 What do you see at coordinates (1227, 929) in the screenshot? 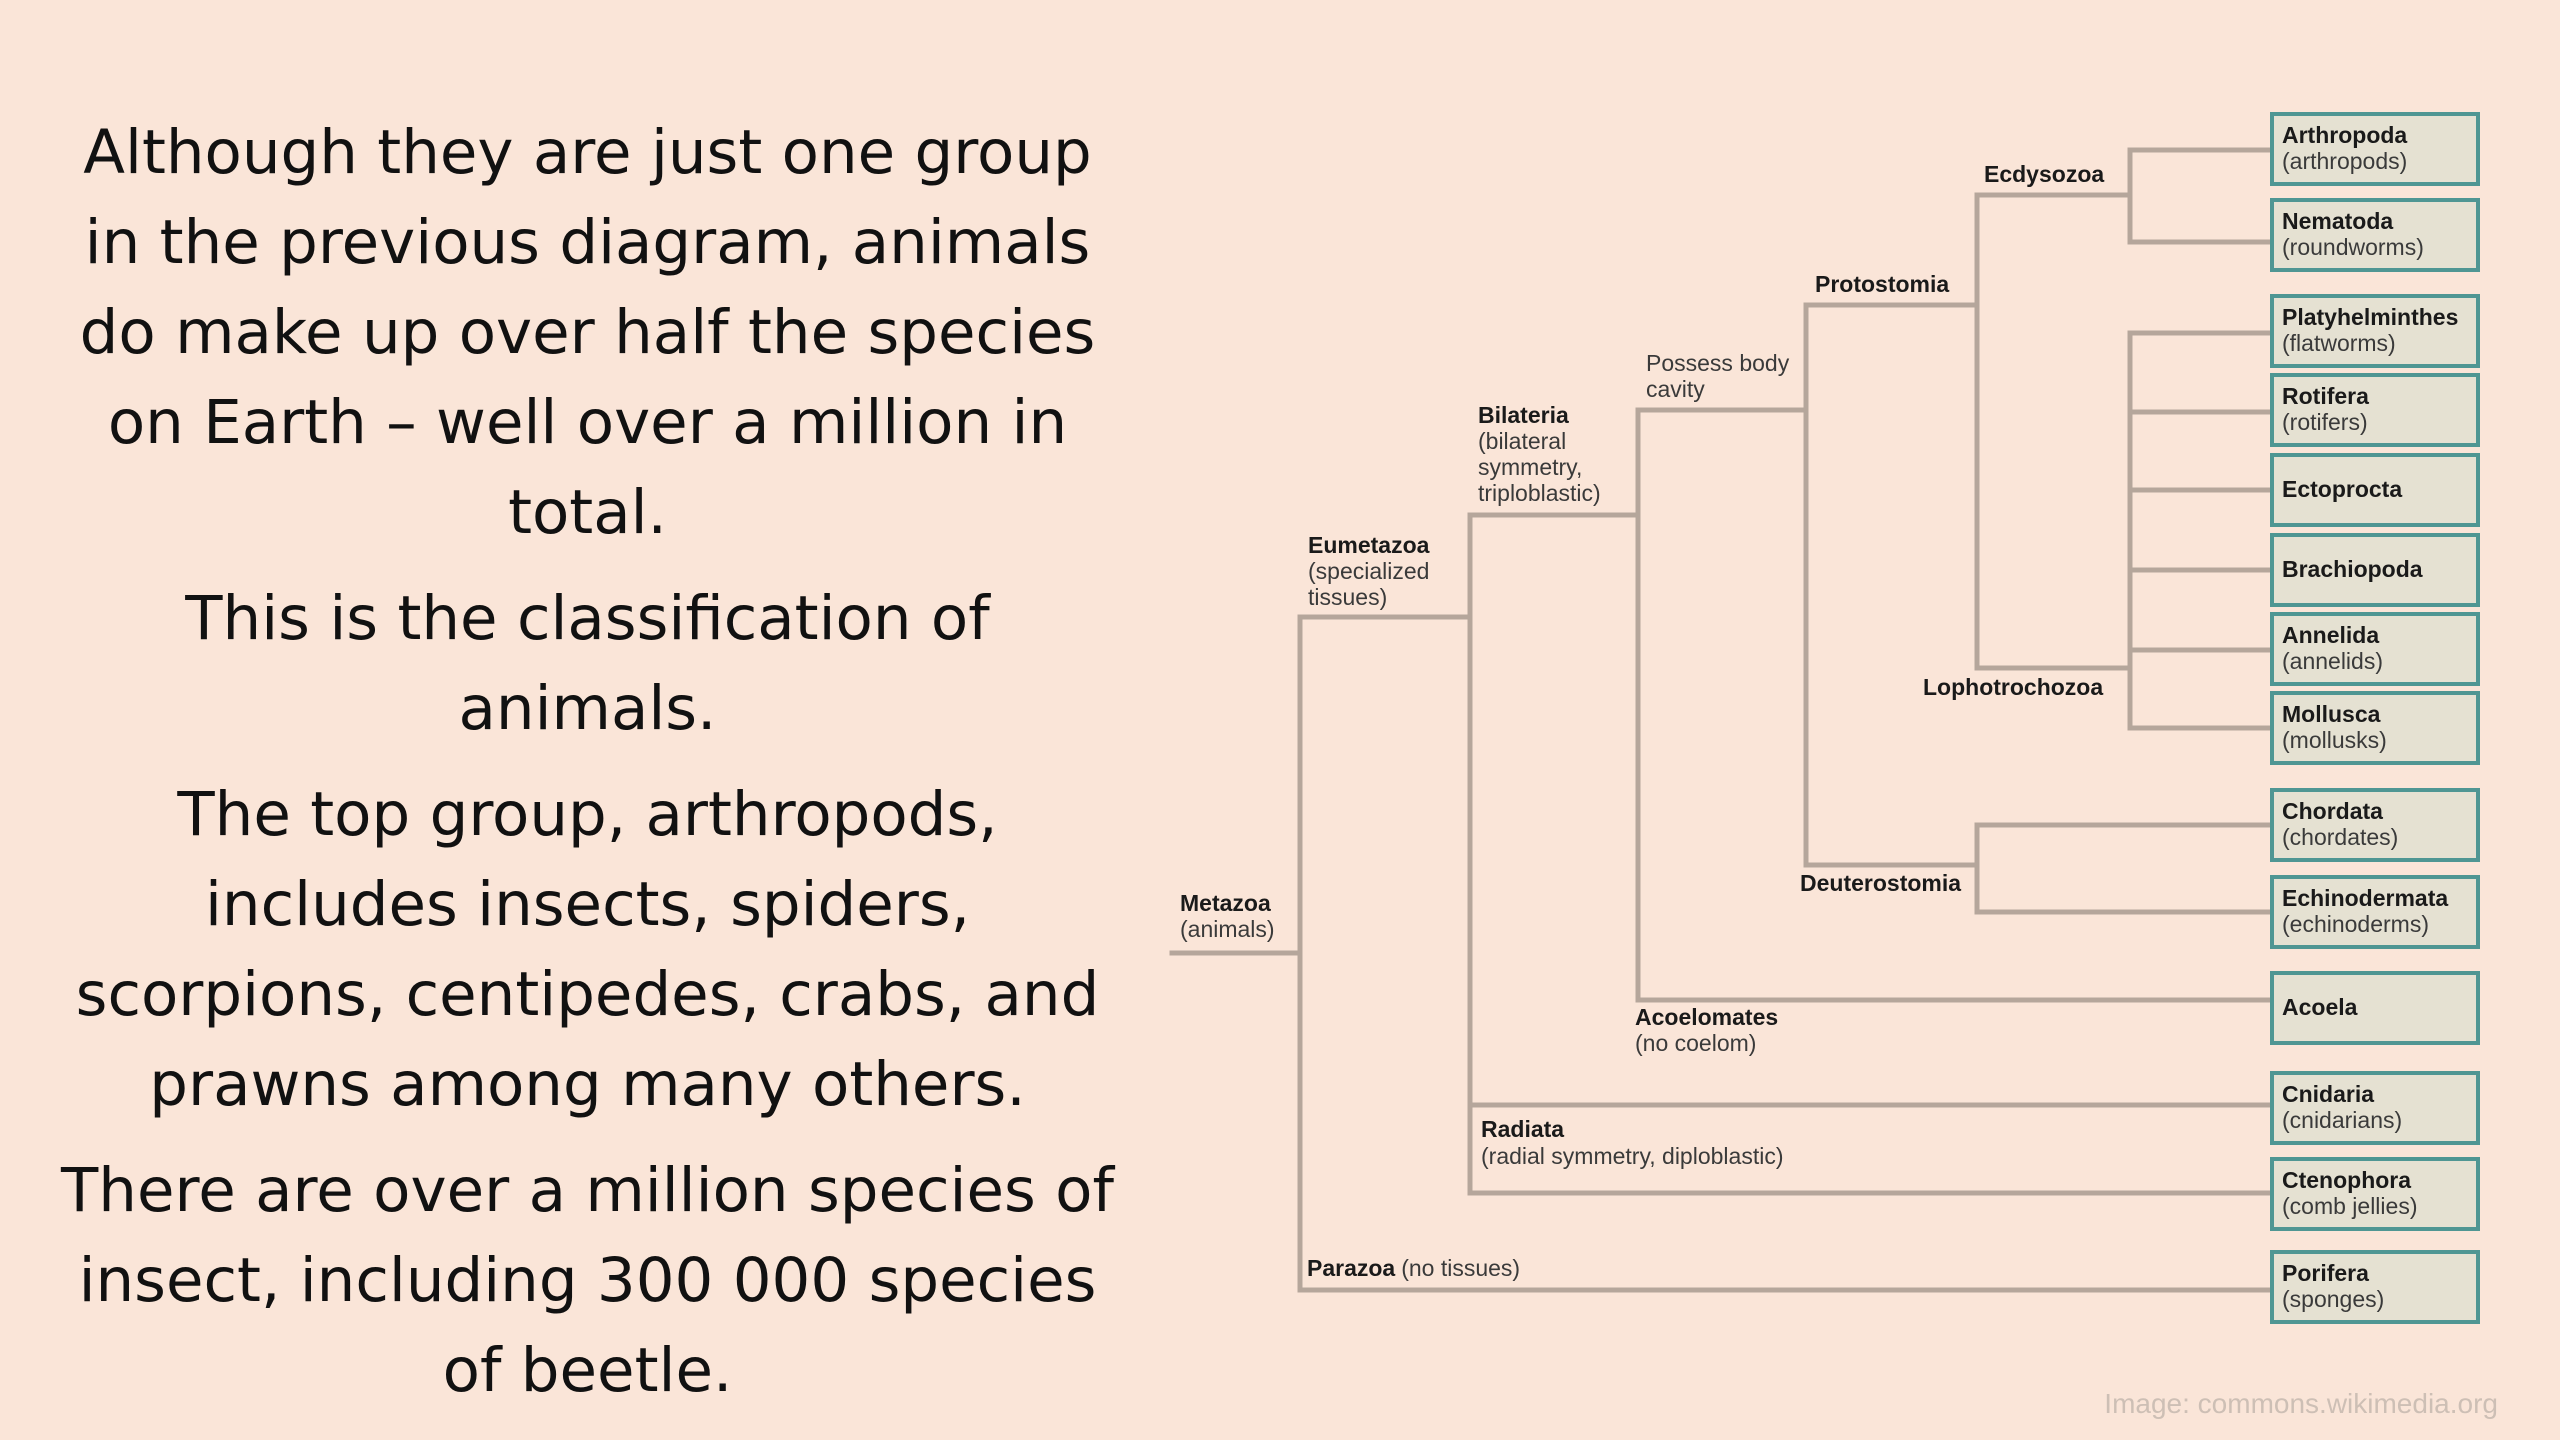
I see `node-metazoa-desc: (animals)` at bounding box center [1227, 929].